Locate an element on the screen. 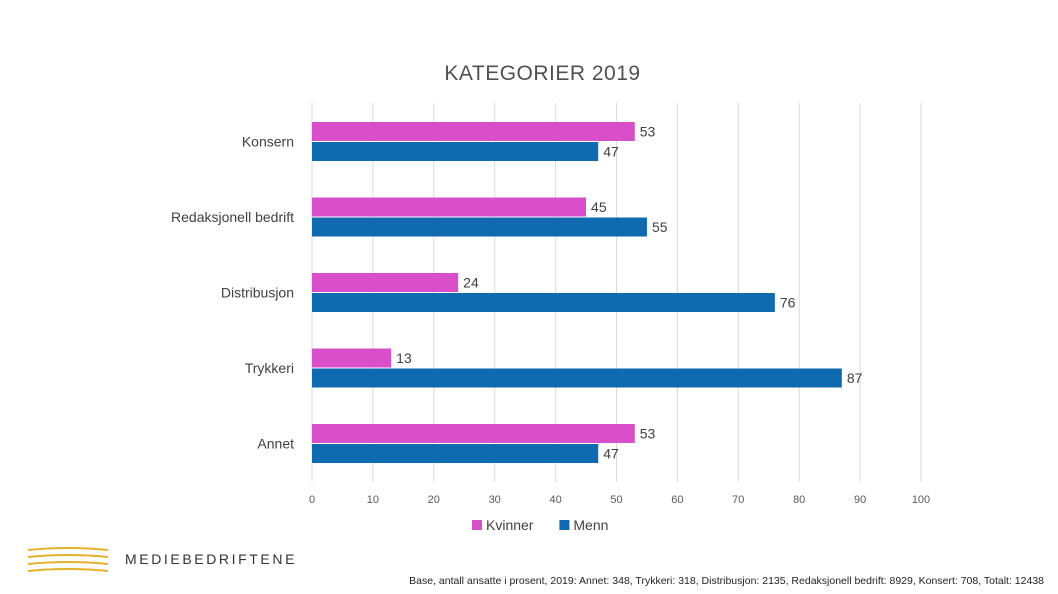 This screenshot has height=594, width=1058. x-tick-label: 30 is located at coordinates (495, 500).